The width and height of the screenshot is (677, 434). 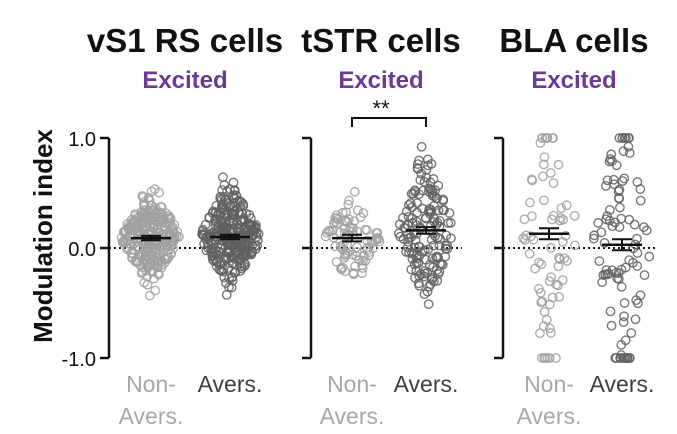 What do you see at coordinates (185, 40) in the screenshot?
I see `panel-title-vs1: vS1 RS cells` at bounding box center [185, 40].